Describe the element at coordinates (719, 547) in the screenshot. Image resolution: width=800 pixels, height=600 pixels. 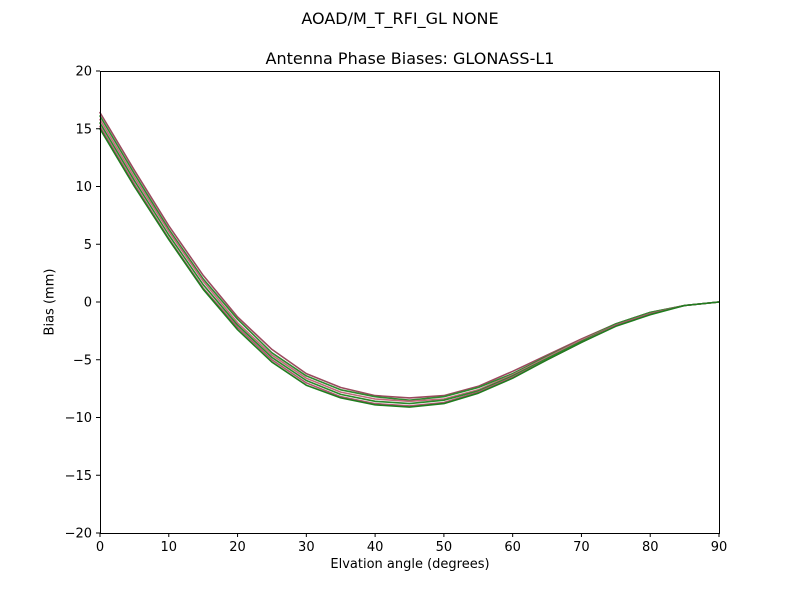
I see `x-tick-label: 90` at that location.